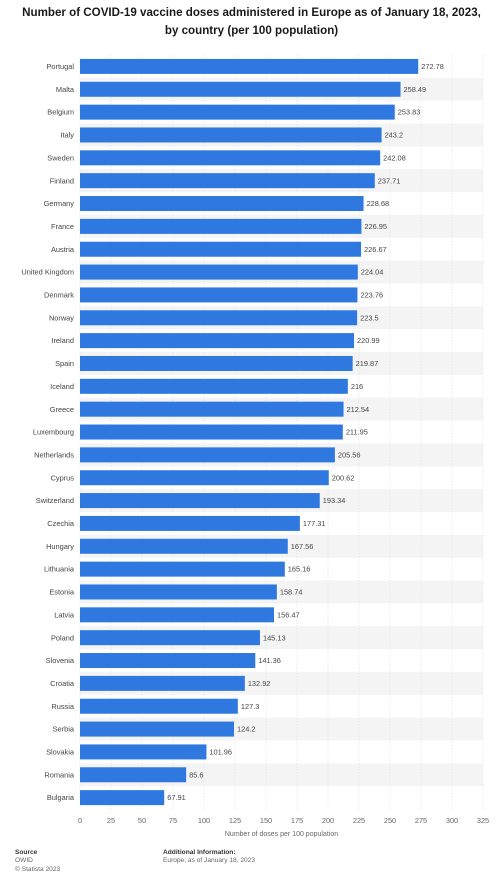 This screenshot has height=892, width=503. What do you see at coordinates (199, 852) in the screenshot?
I see `additional-info-heading: Additional Information:` at bounding box center [199, 852].